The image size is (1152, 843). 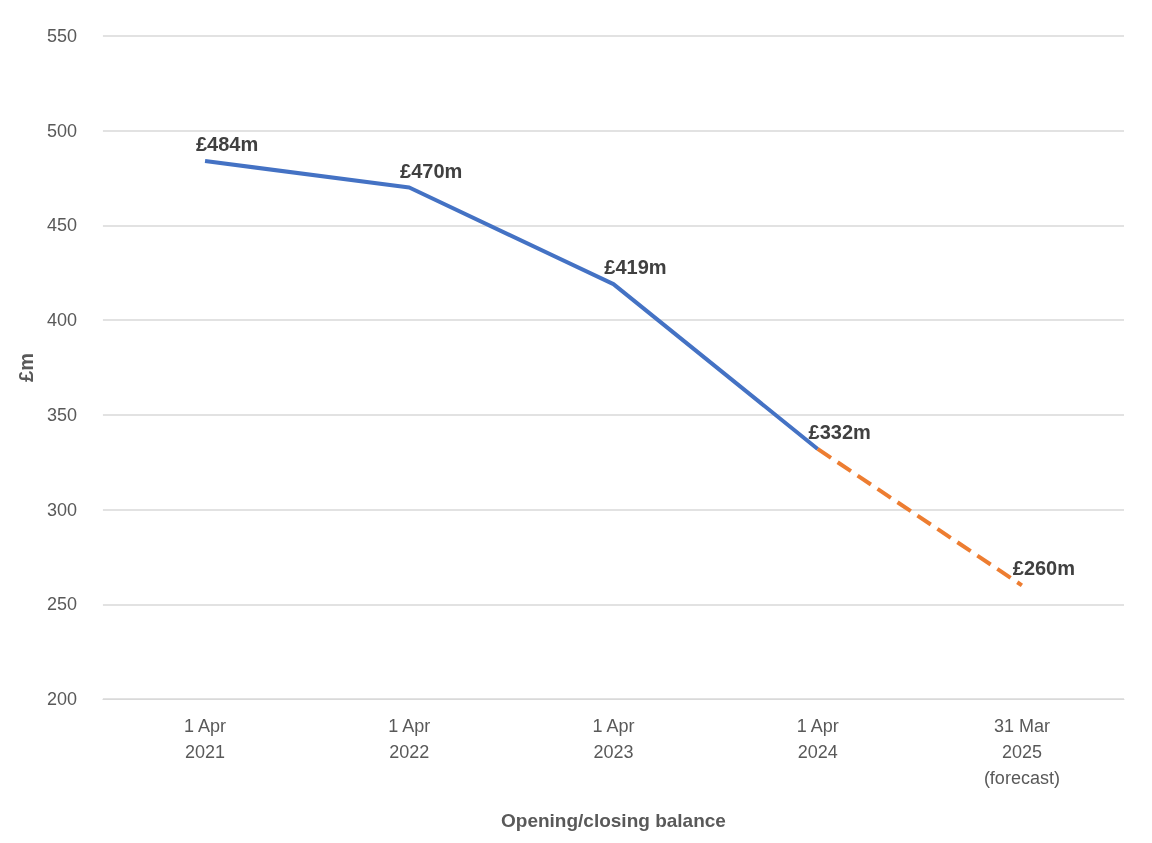 I want to click on y-tick-label: 300, so click(x=61, y=509).